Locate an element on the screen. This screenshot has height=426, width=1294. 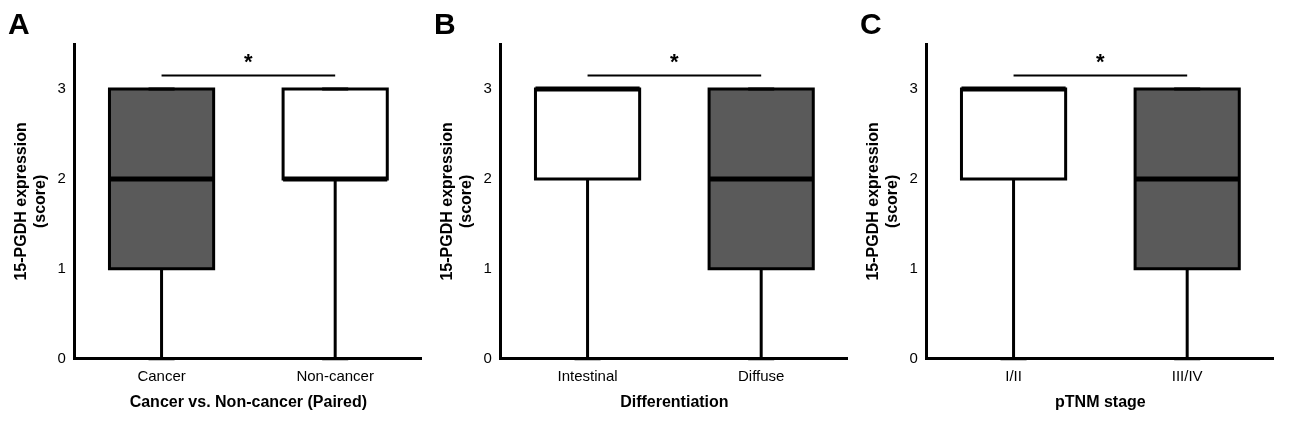
x-tick-label: Non-cancer is located at coordinates (335, 375).